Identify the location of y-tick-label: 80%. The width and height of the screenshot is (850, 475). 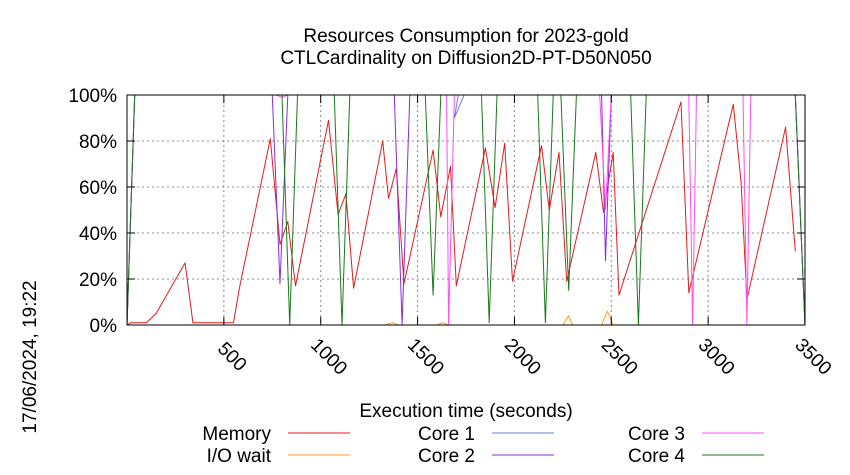
(98, 142).